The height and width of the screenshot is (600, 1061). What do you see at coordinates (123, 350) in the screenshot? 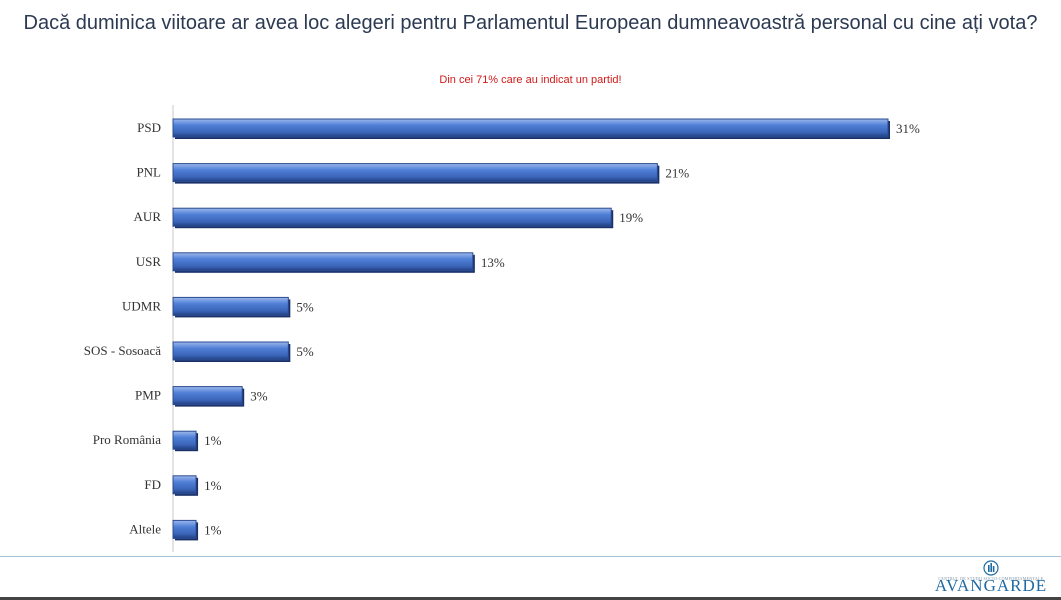
I see `category-label: SOS - Sosoacă` at bounding box center [123, 350].